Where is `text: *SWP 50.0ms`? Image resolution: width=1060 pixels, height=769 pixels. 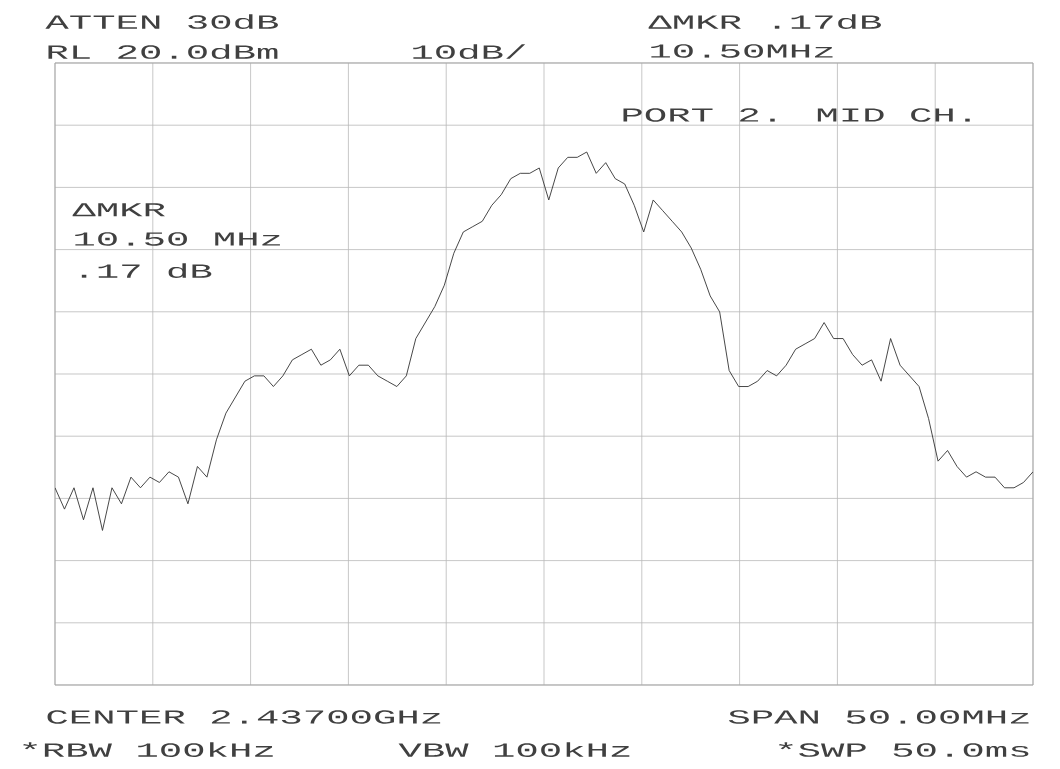
text: *SWP 50.0ms is located at coordinates (903, 749).